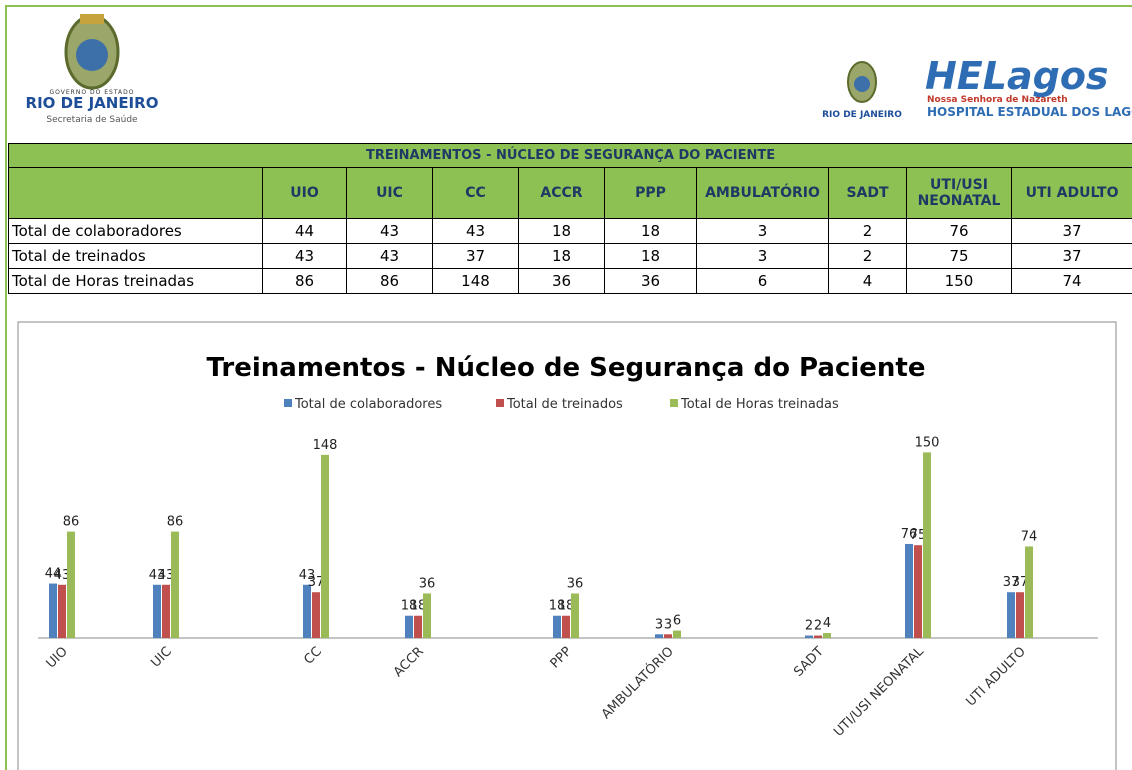  Describe the element at coordinates (762, 193) in the screenshot. I see `header-cell: AMBULATÓRIO` at that location.